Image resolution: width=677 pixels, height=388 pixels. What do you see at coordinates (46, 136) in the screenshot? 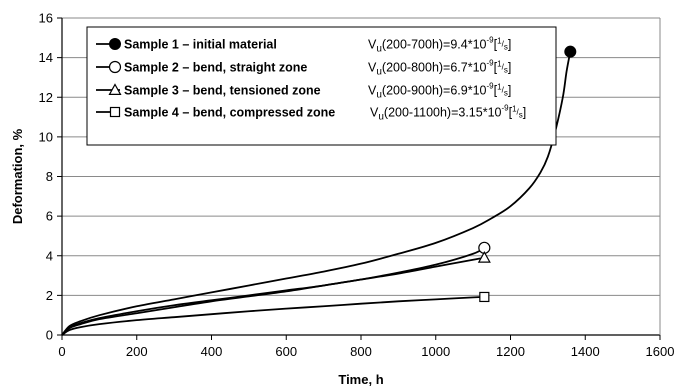
I see `y-tick-label: 10` at bounding box center [46, 136].